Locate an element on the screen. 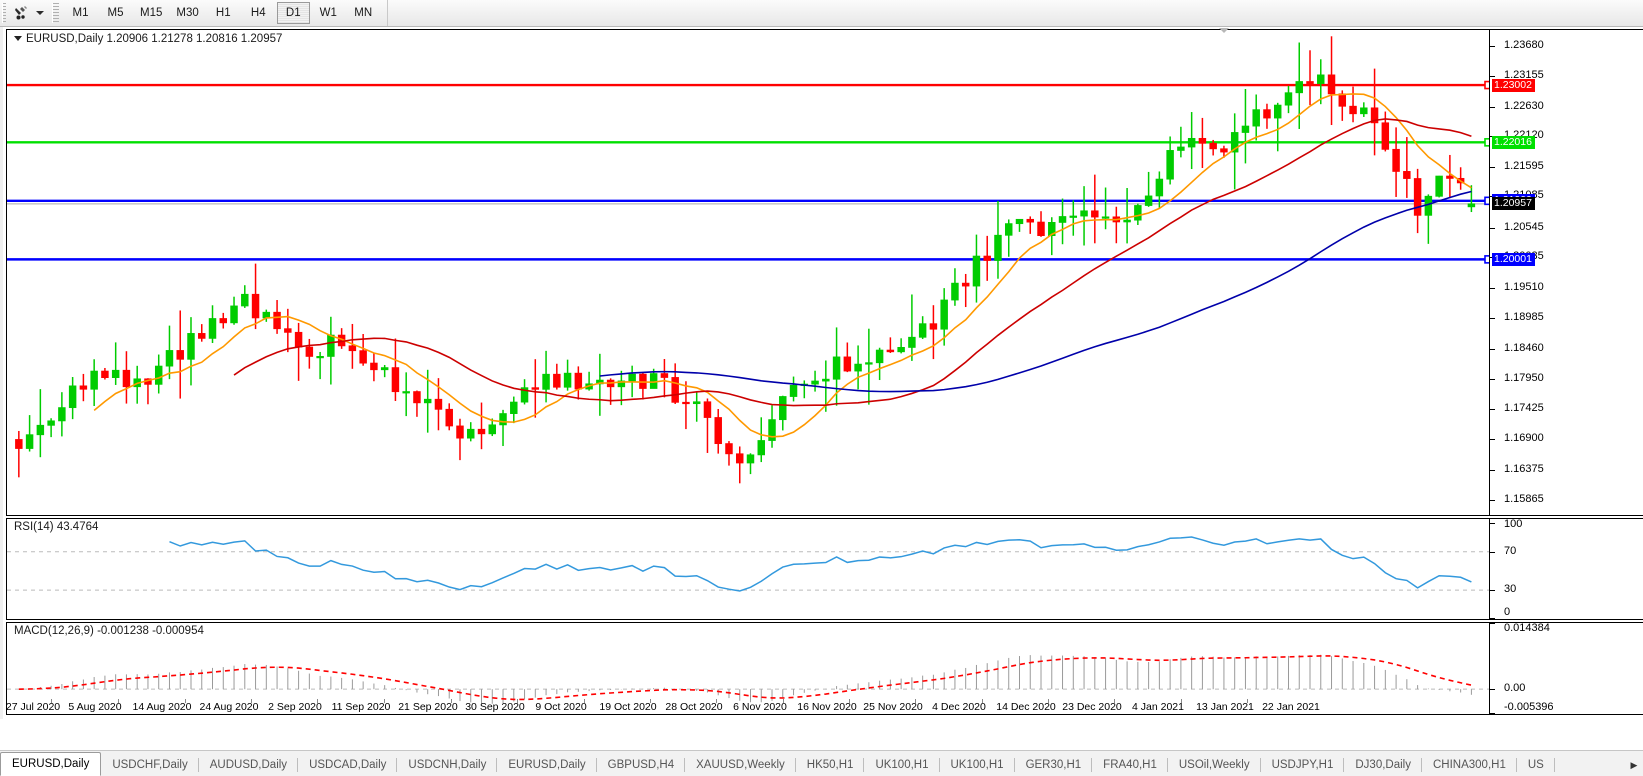 This screenshot has width=1643, height=776. tab-scroll-right-icon: ▶ is located at coordinates (1634, 764).